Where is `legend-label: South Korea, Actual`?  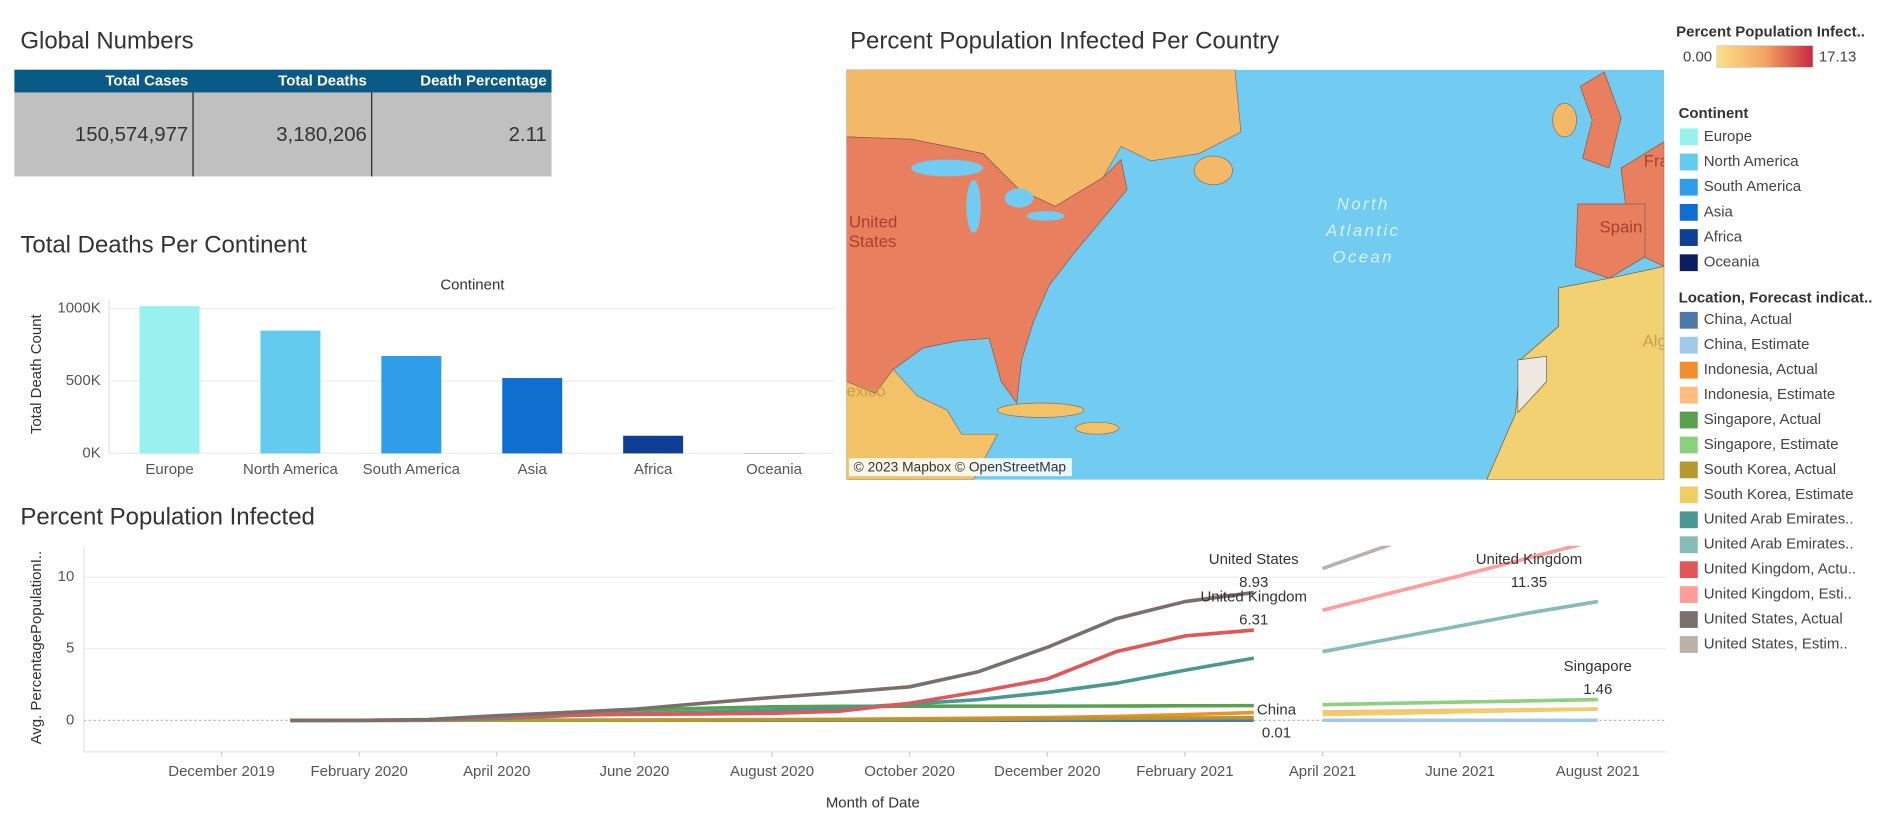
legend-label: South Korea, Actual is located at coordinates (1770, 469).